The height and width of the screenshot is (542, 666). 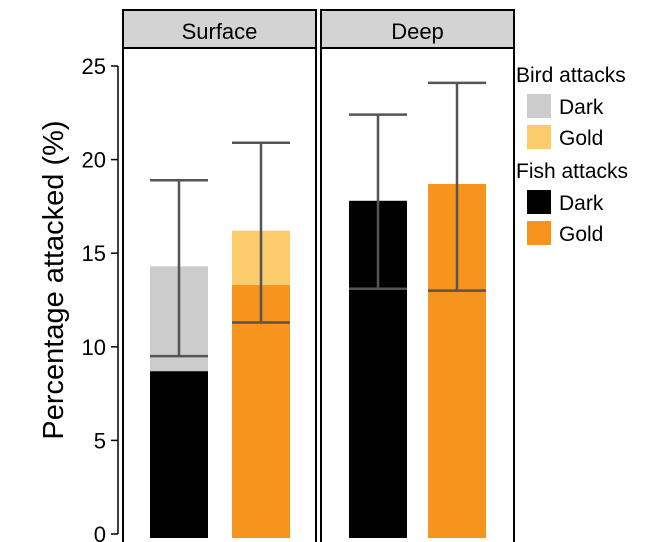 I want to click on panel-strip, so click(x=417, y=29).